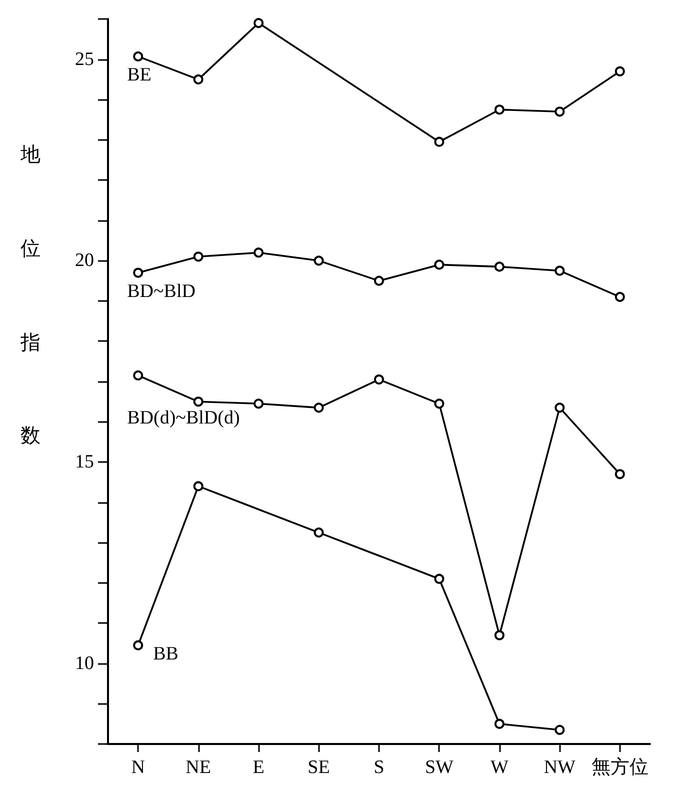  Describe the element at coordinates (560, 767) in the screenshot. I see `x-tick-label: NW` at that location.